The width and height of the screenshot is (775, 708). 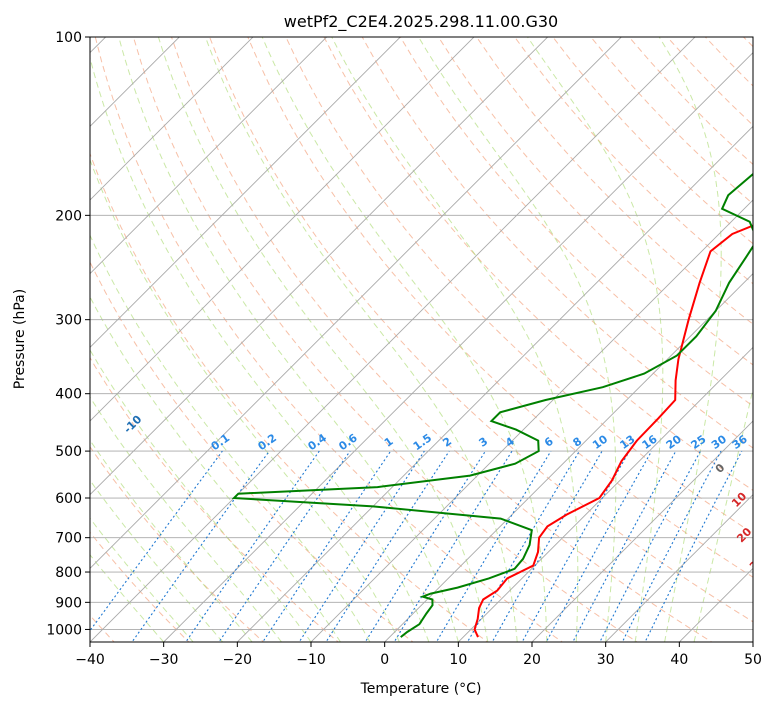 What do you see at coordinates (606, 660) in the screenshot?
I see `x-tick-label: 30` at bounding box center [606, 660].